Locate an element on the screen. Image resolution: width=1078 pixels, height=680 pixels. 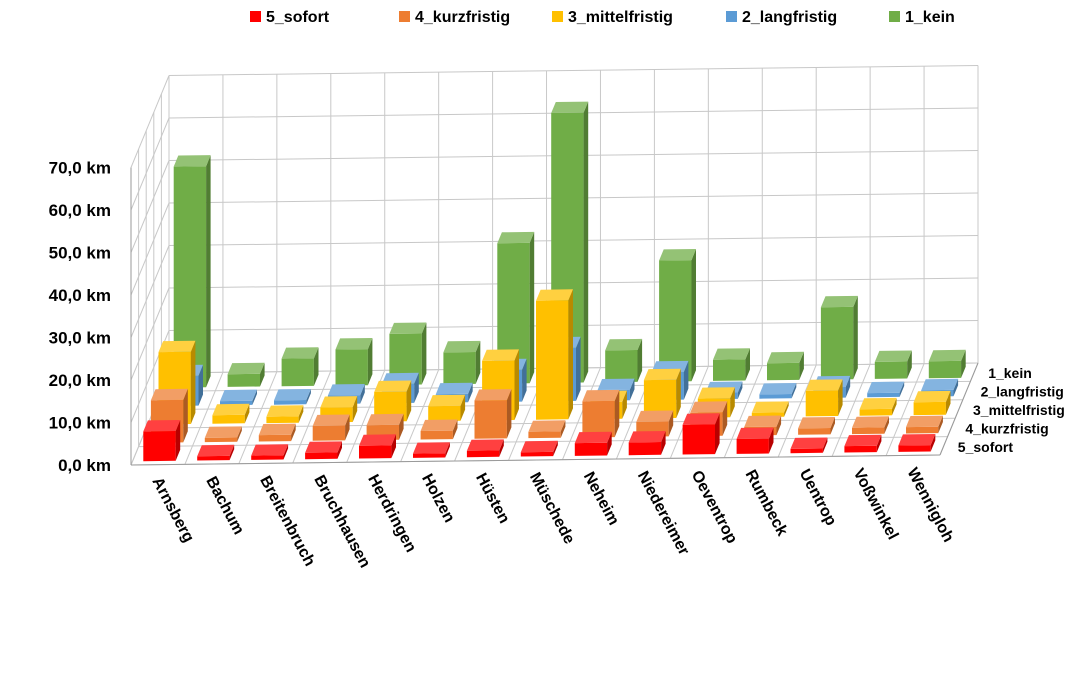
bar-4-kurzfristig-bachum is located at coordinates (223, 434).